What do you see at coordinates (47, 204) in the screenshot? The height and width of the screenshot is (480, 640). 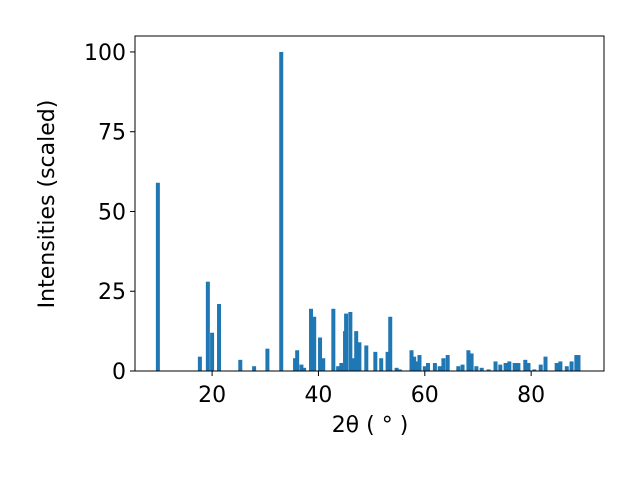 I see `y-axis-label: Intensities (scaled)` at bounding box center [47, 204].